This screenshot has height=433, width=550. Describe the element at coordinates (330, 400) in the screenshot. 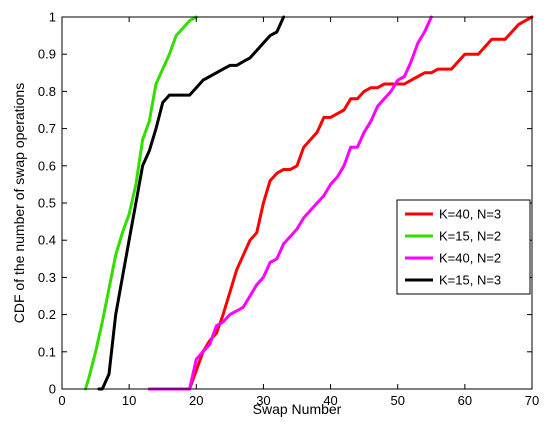

I see `x-tick-label: 40` at that location.